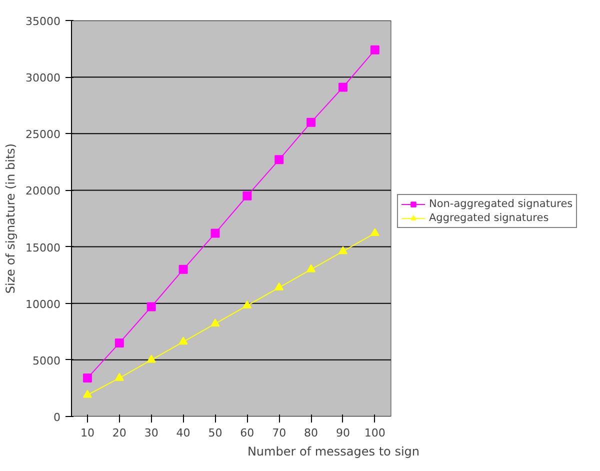  What do you see at coordinates (343, 433) in the screenshot?
I see `x-tick-label: 90` at bounding box center [343, 433].